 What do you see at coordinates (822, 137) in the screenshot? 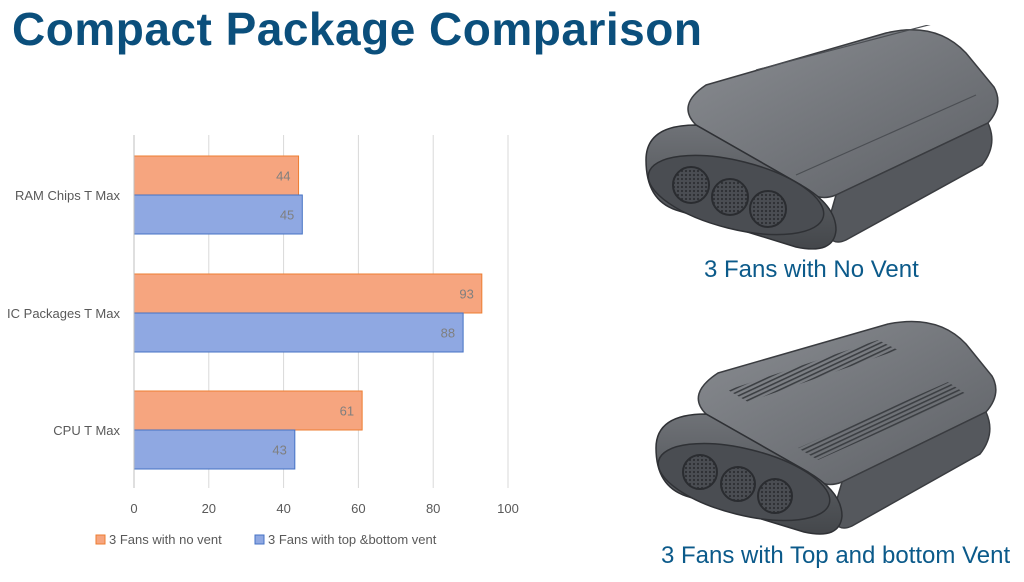
I see `enclosure-no-vent-image` at bounding box center [822, 137].